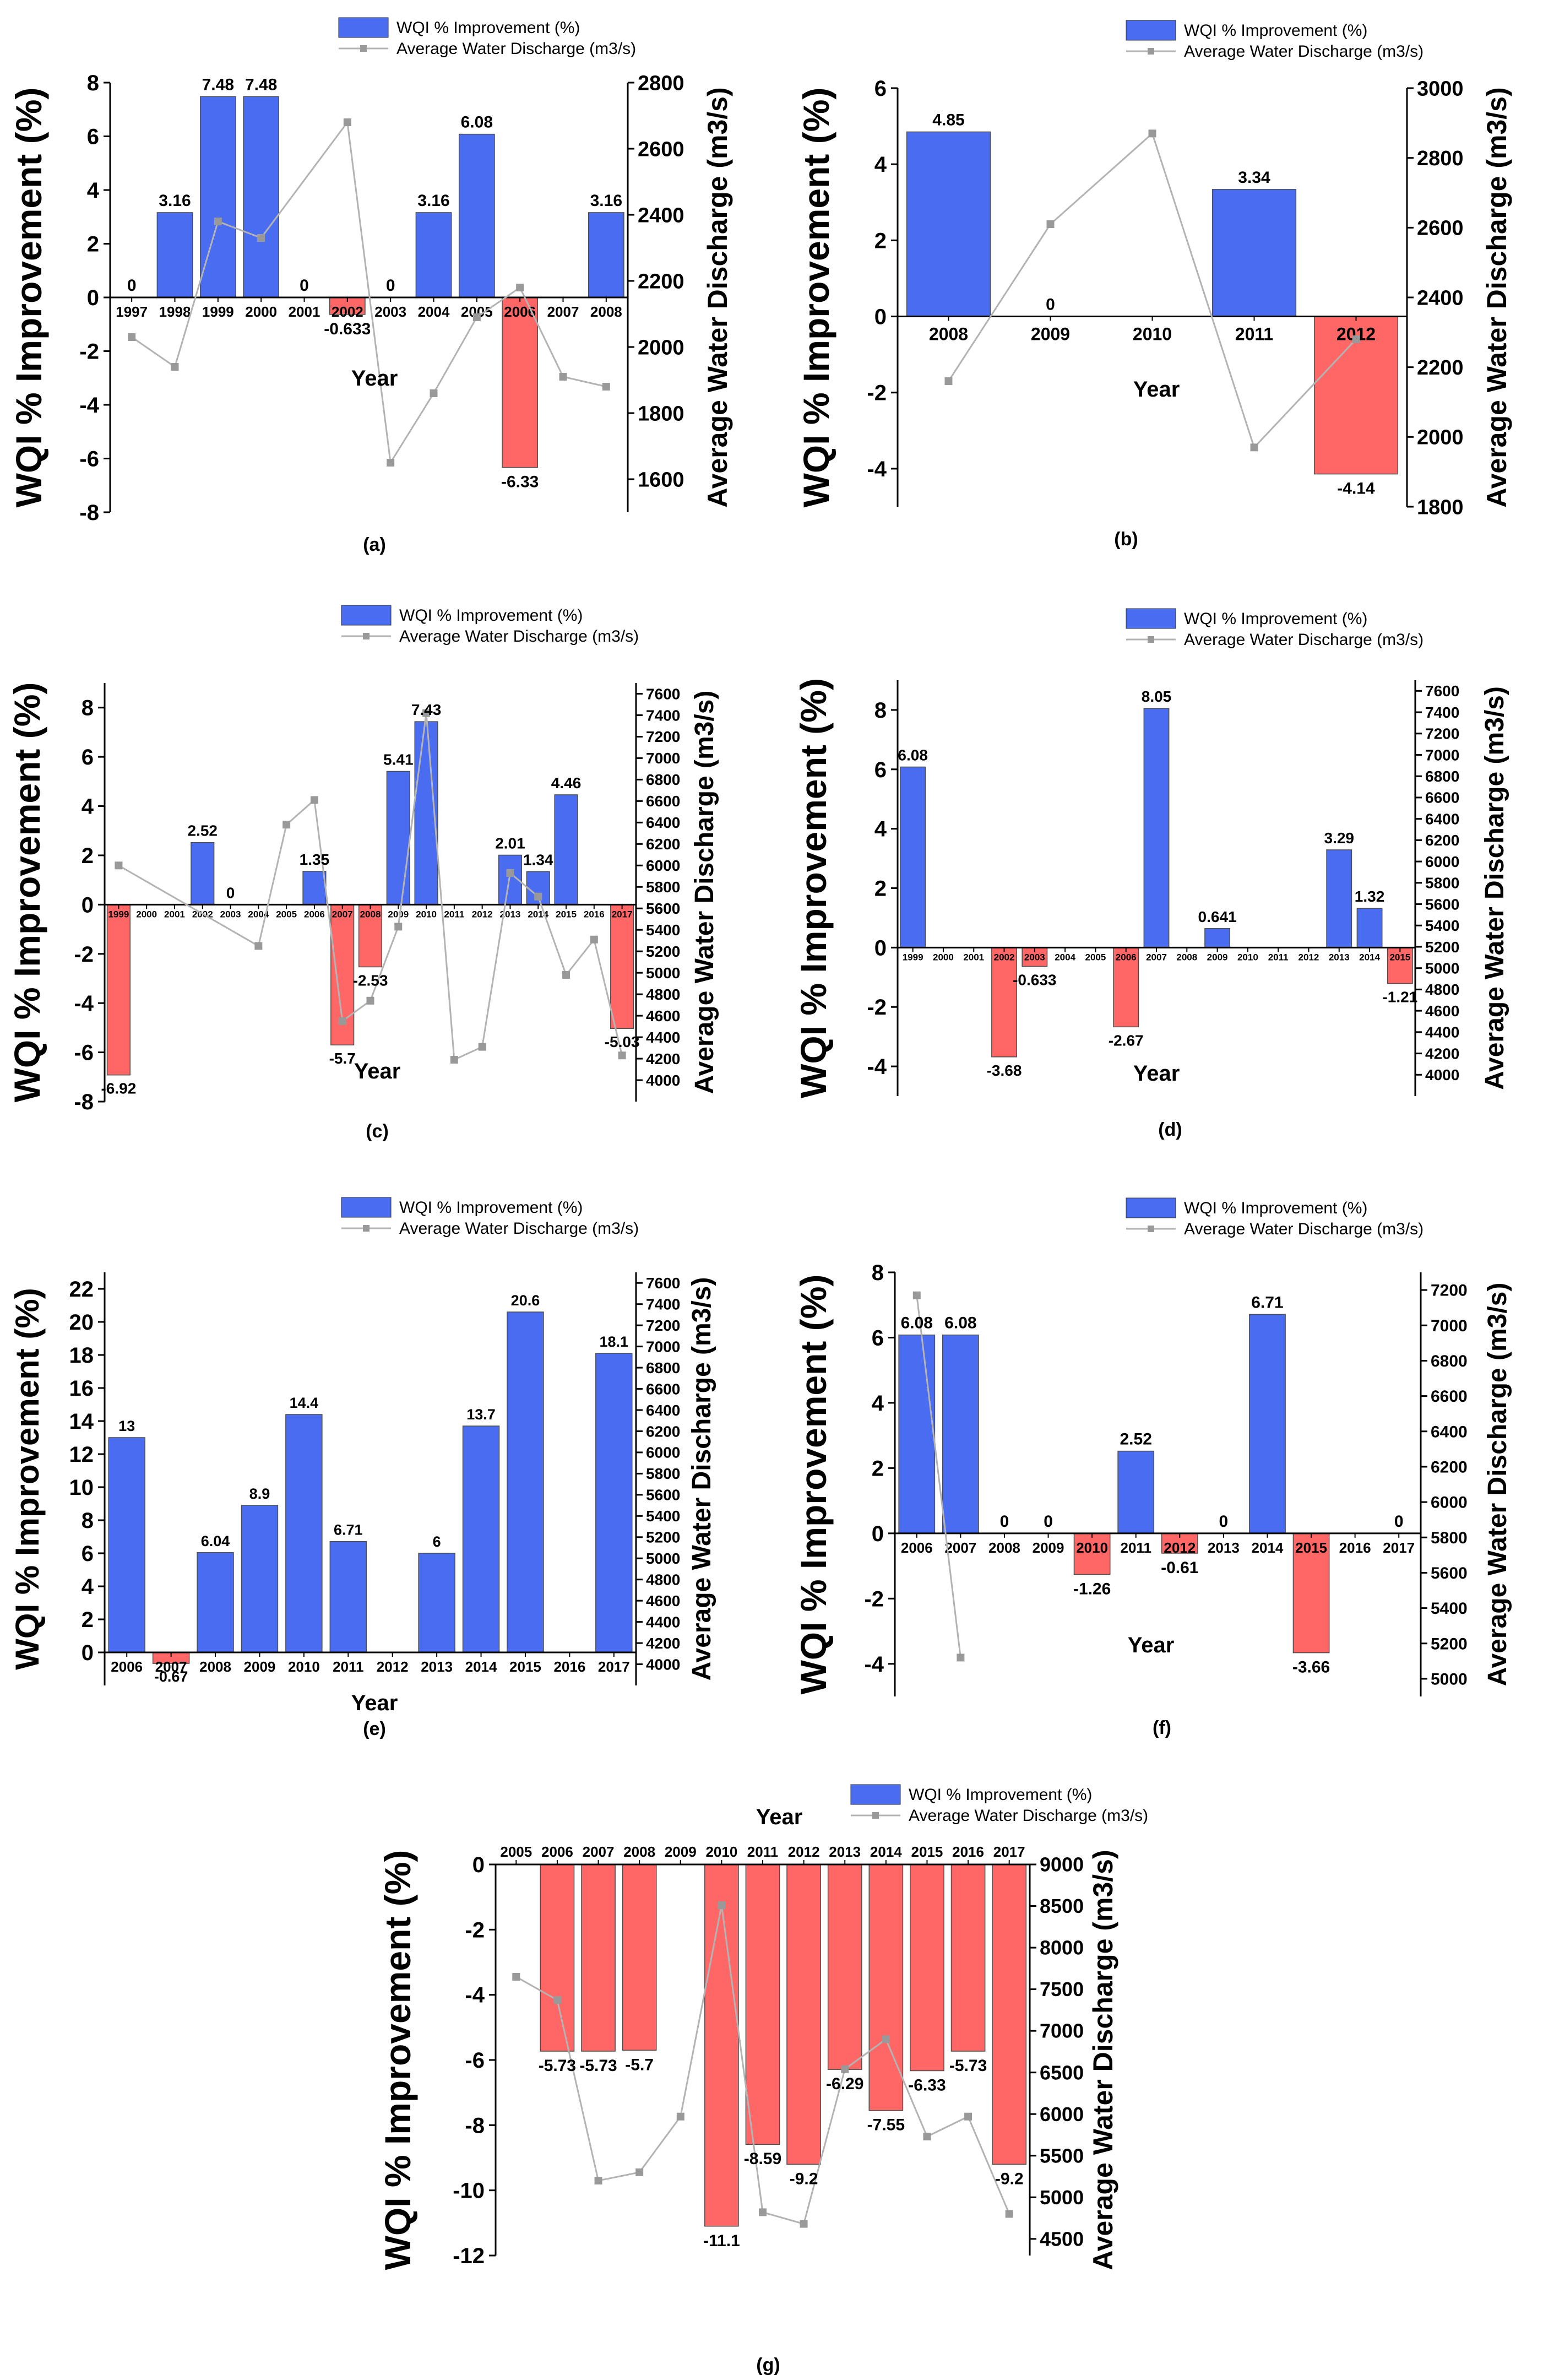  I want to click on bar-2013, so click(844, 1967).